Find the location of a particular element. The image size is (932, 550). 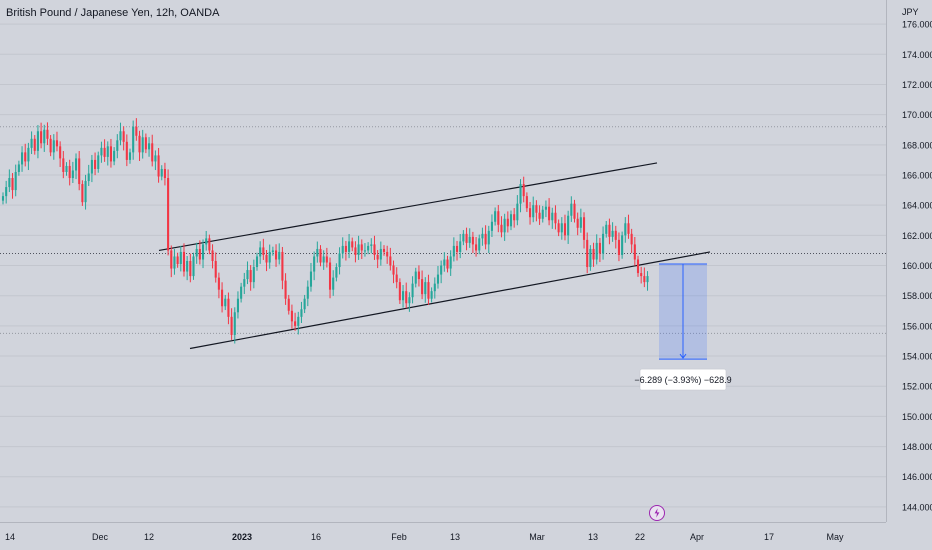

channel-lower-line is located at coordinates (450, 300).